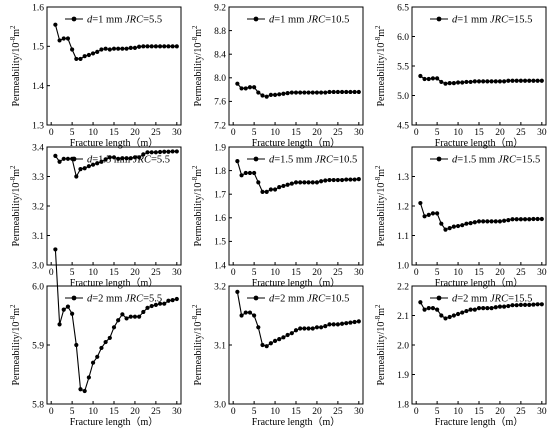 The width and height of the screenshot is (550, 433). I want to click on y-tick-label: 3.2, so click(220, 287).